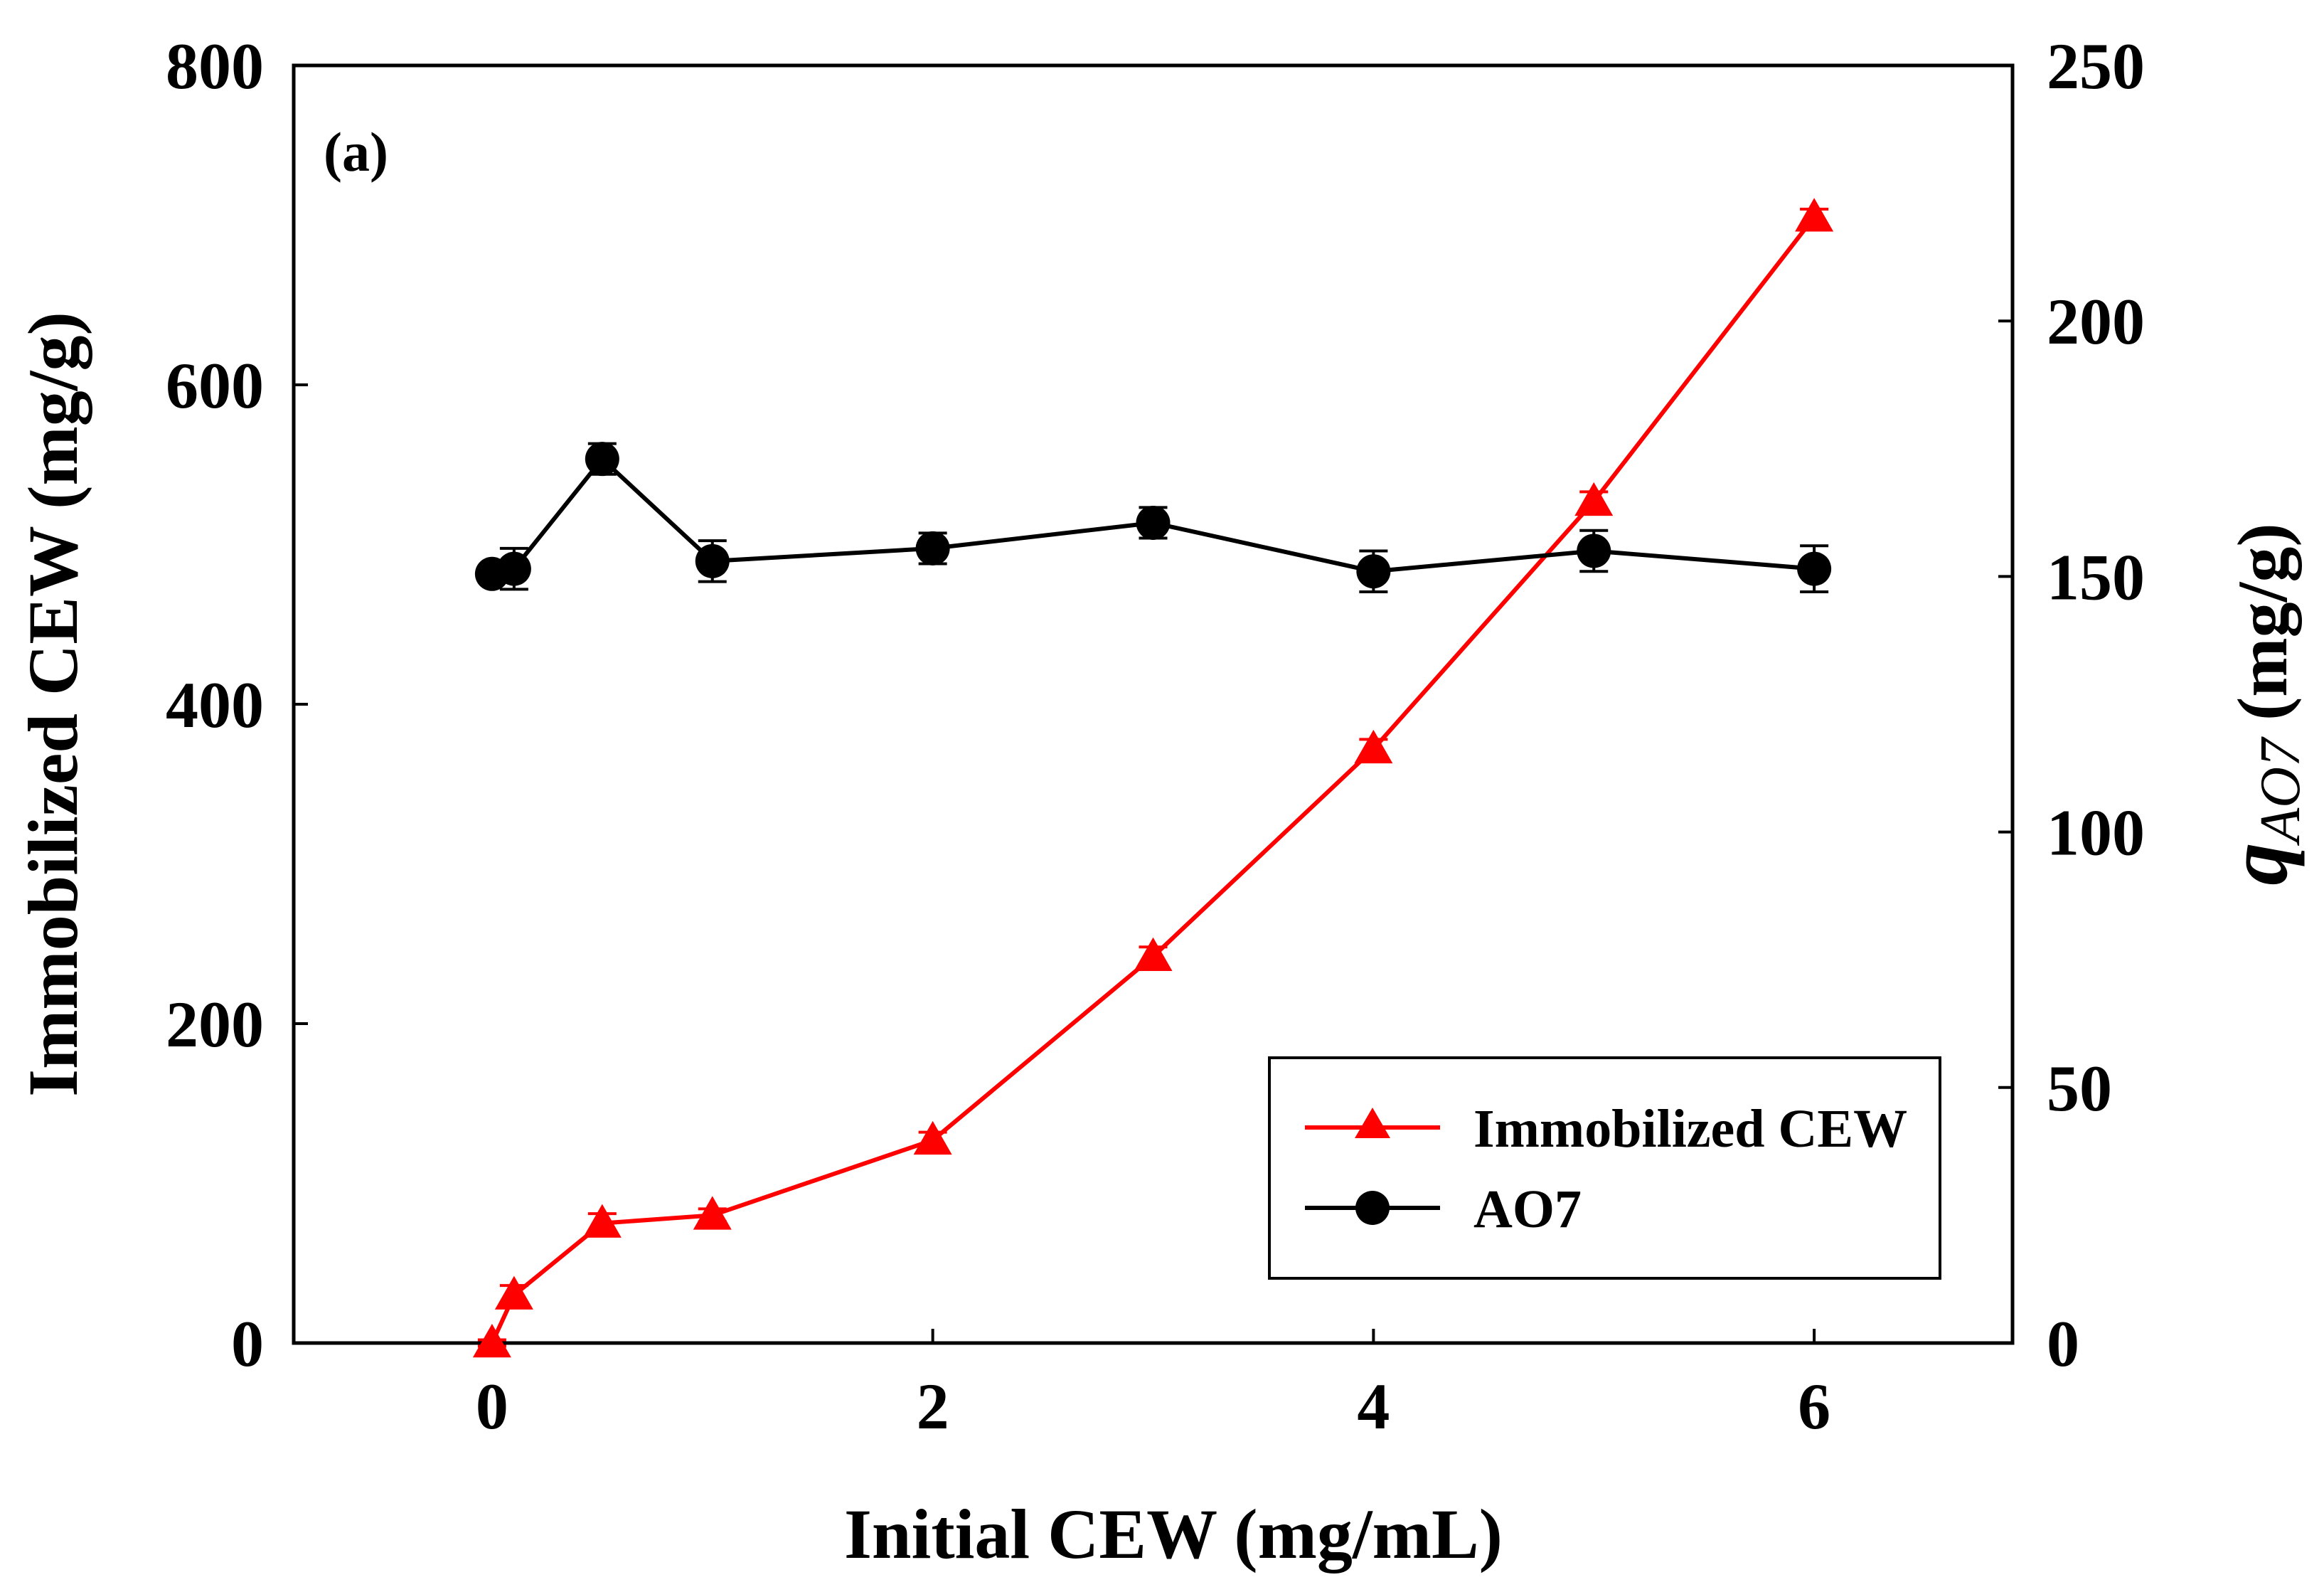  I want to click on y-right-tick-label: 250, so click(2096, 66).